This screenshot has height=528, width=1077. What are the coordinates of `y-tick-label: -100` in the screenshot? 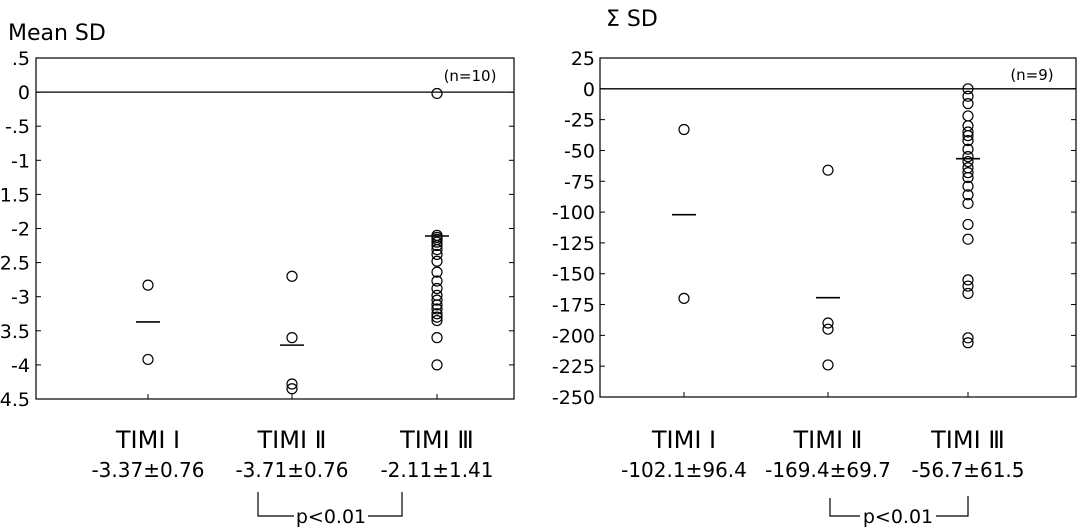 It's located at (573, 213).